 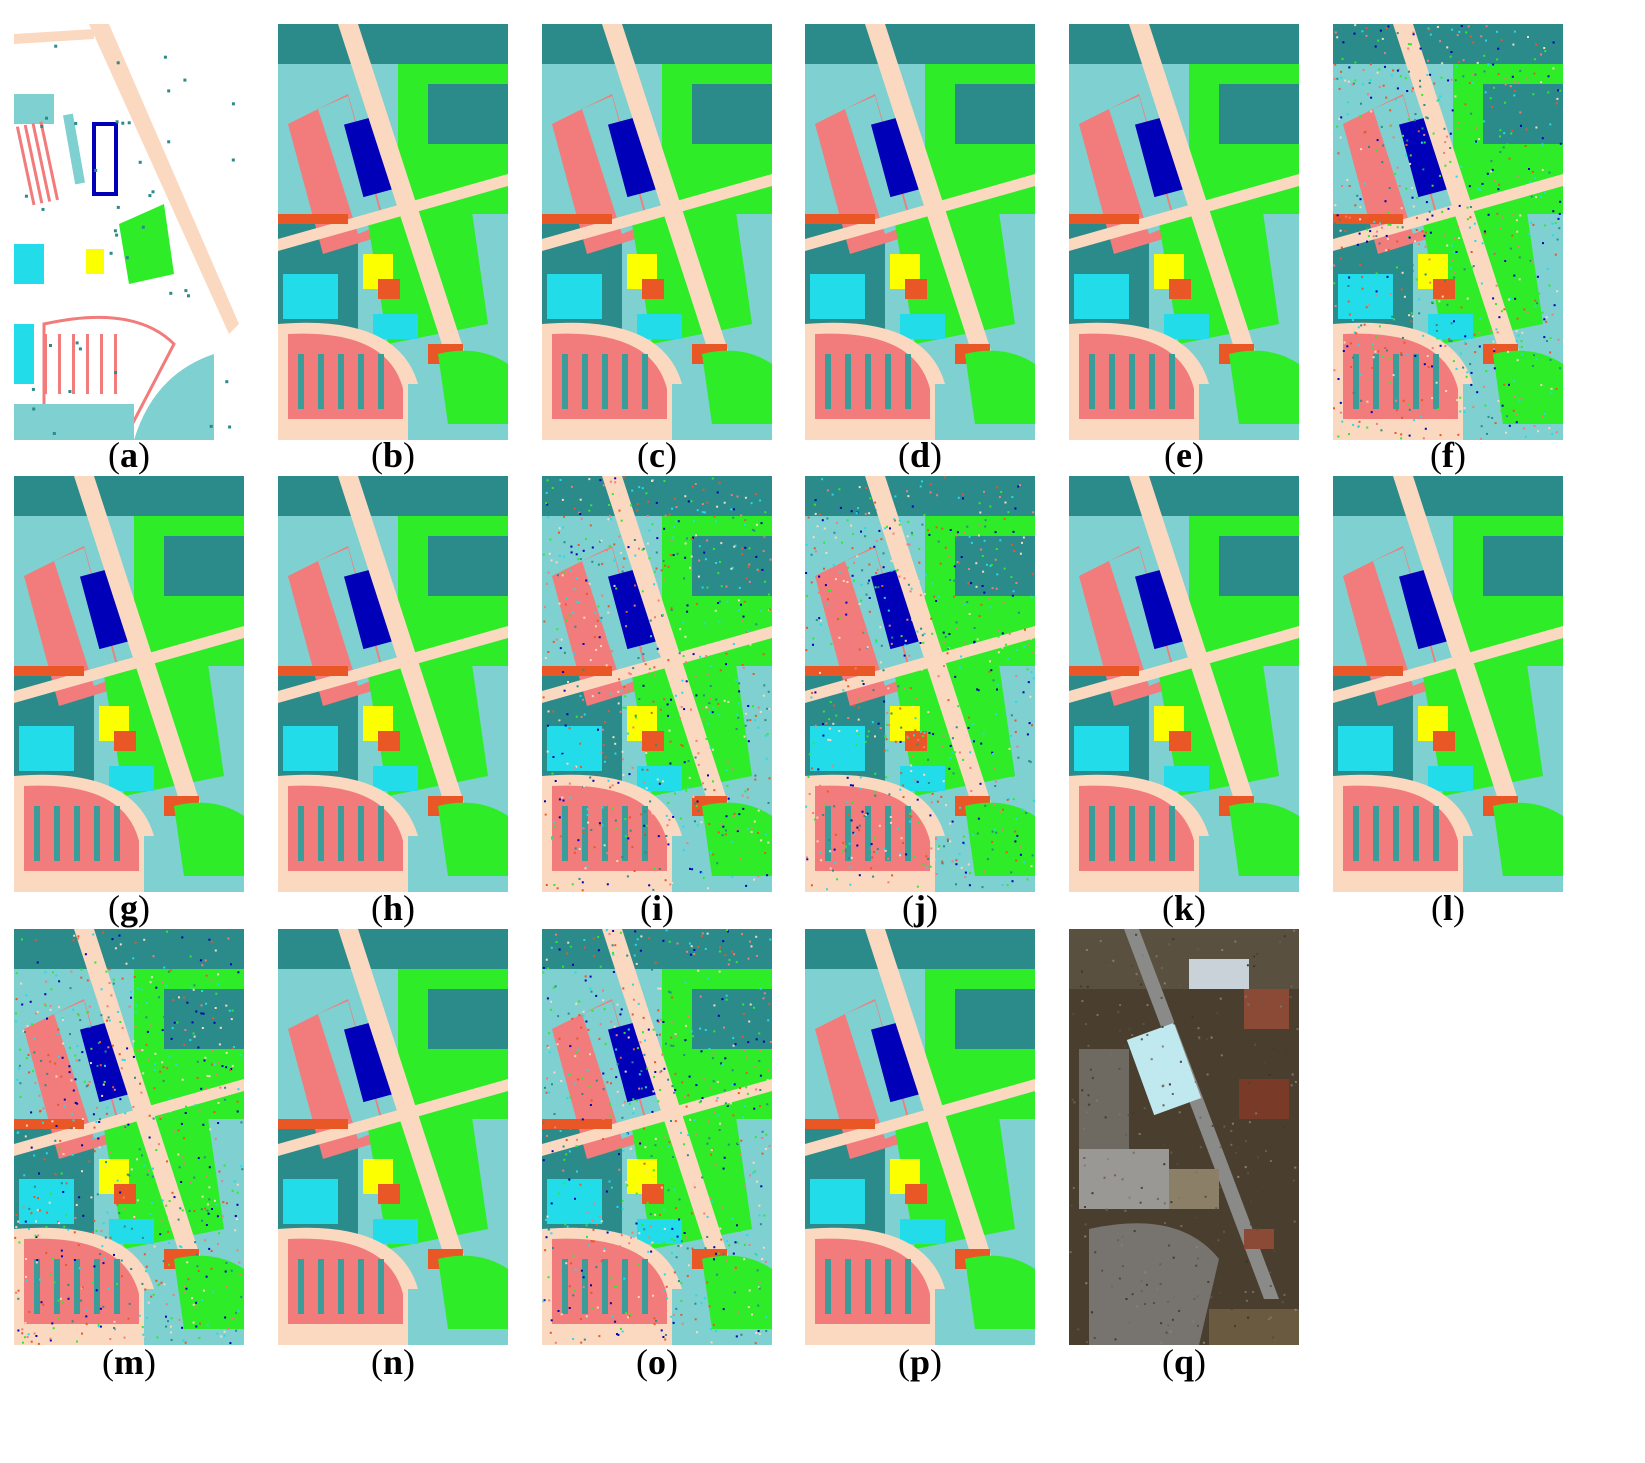 I want to click on caption-o: (o), so click(x=657, y=1362).